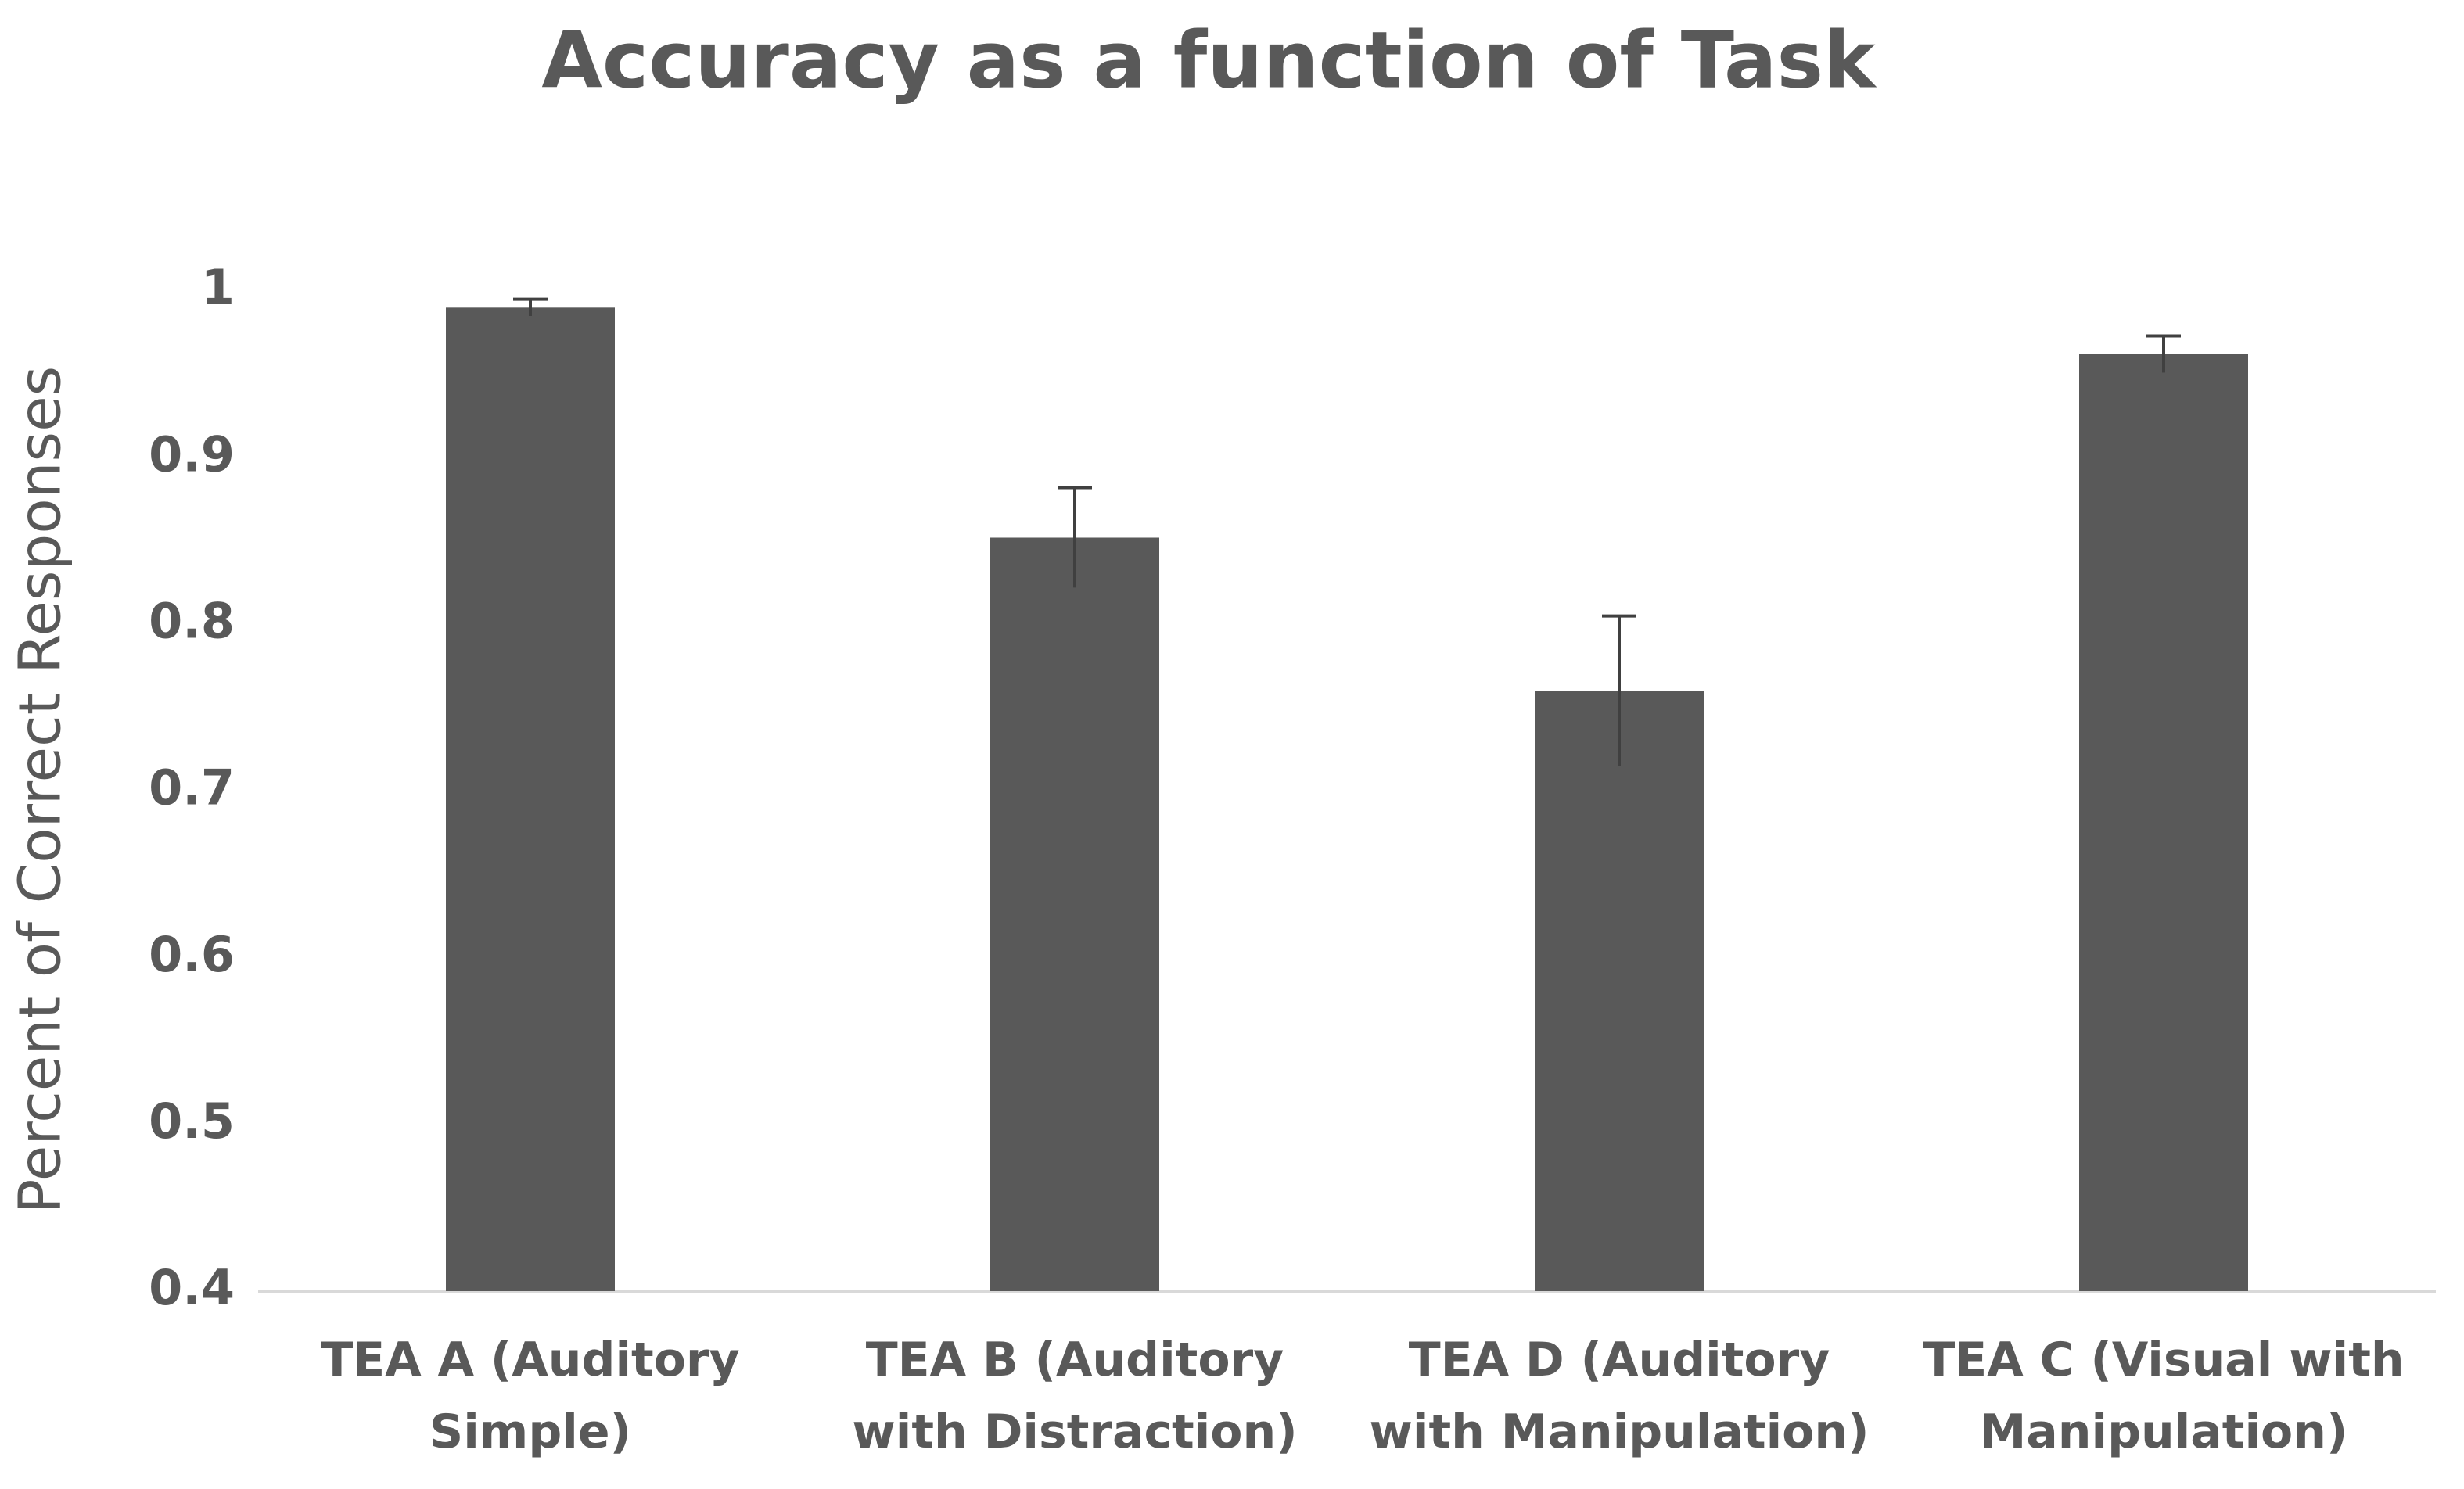  I want to click on x-tick-label: TEA B (Auditory with Distraction), so click(1075, 1396).